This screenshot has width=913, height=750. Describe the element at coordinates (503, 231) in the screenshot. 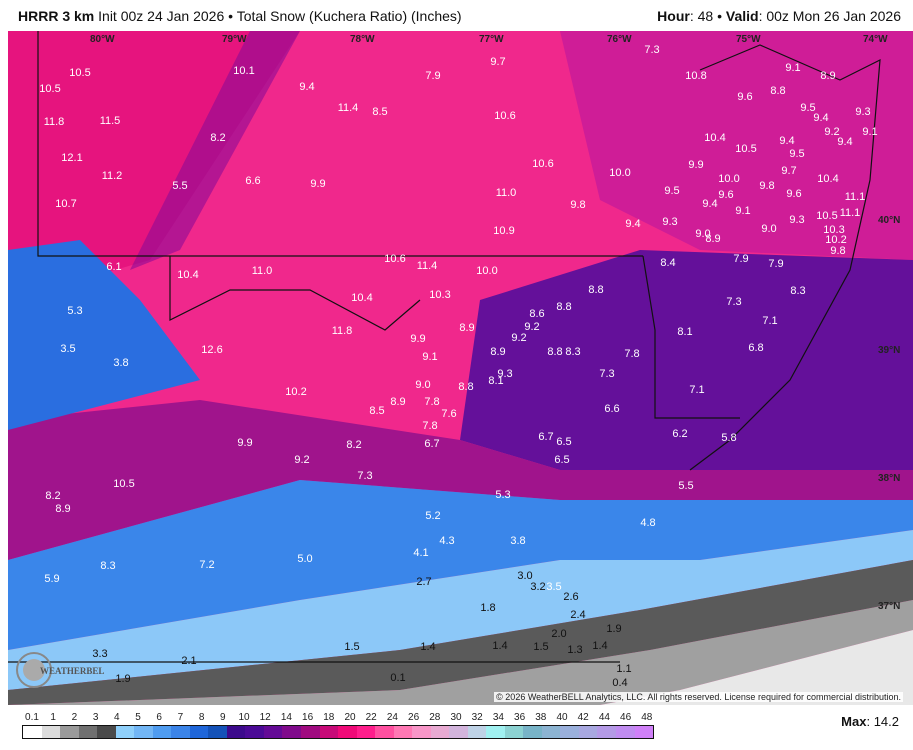

I see `snow-amount-label: 10.9` at that location.